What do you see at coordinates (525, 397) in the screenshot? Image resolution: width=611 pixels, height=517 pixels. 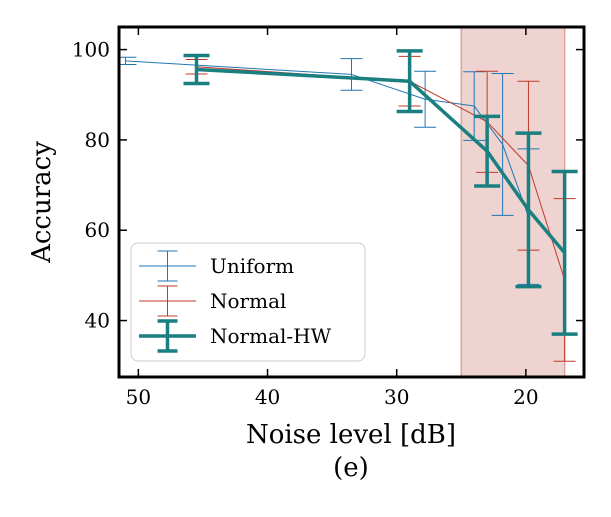 I see `x-tick-label: 20` at bounding box center [525, 397].